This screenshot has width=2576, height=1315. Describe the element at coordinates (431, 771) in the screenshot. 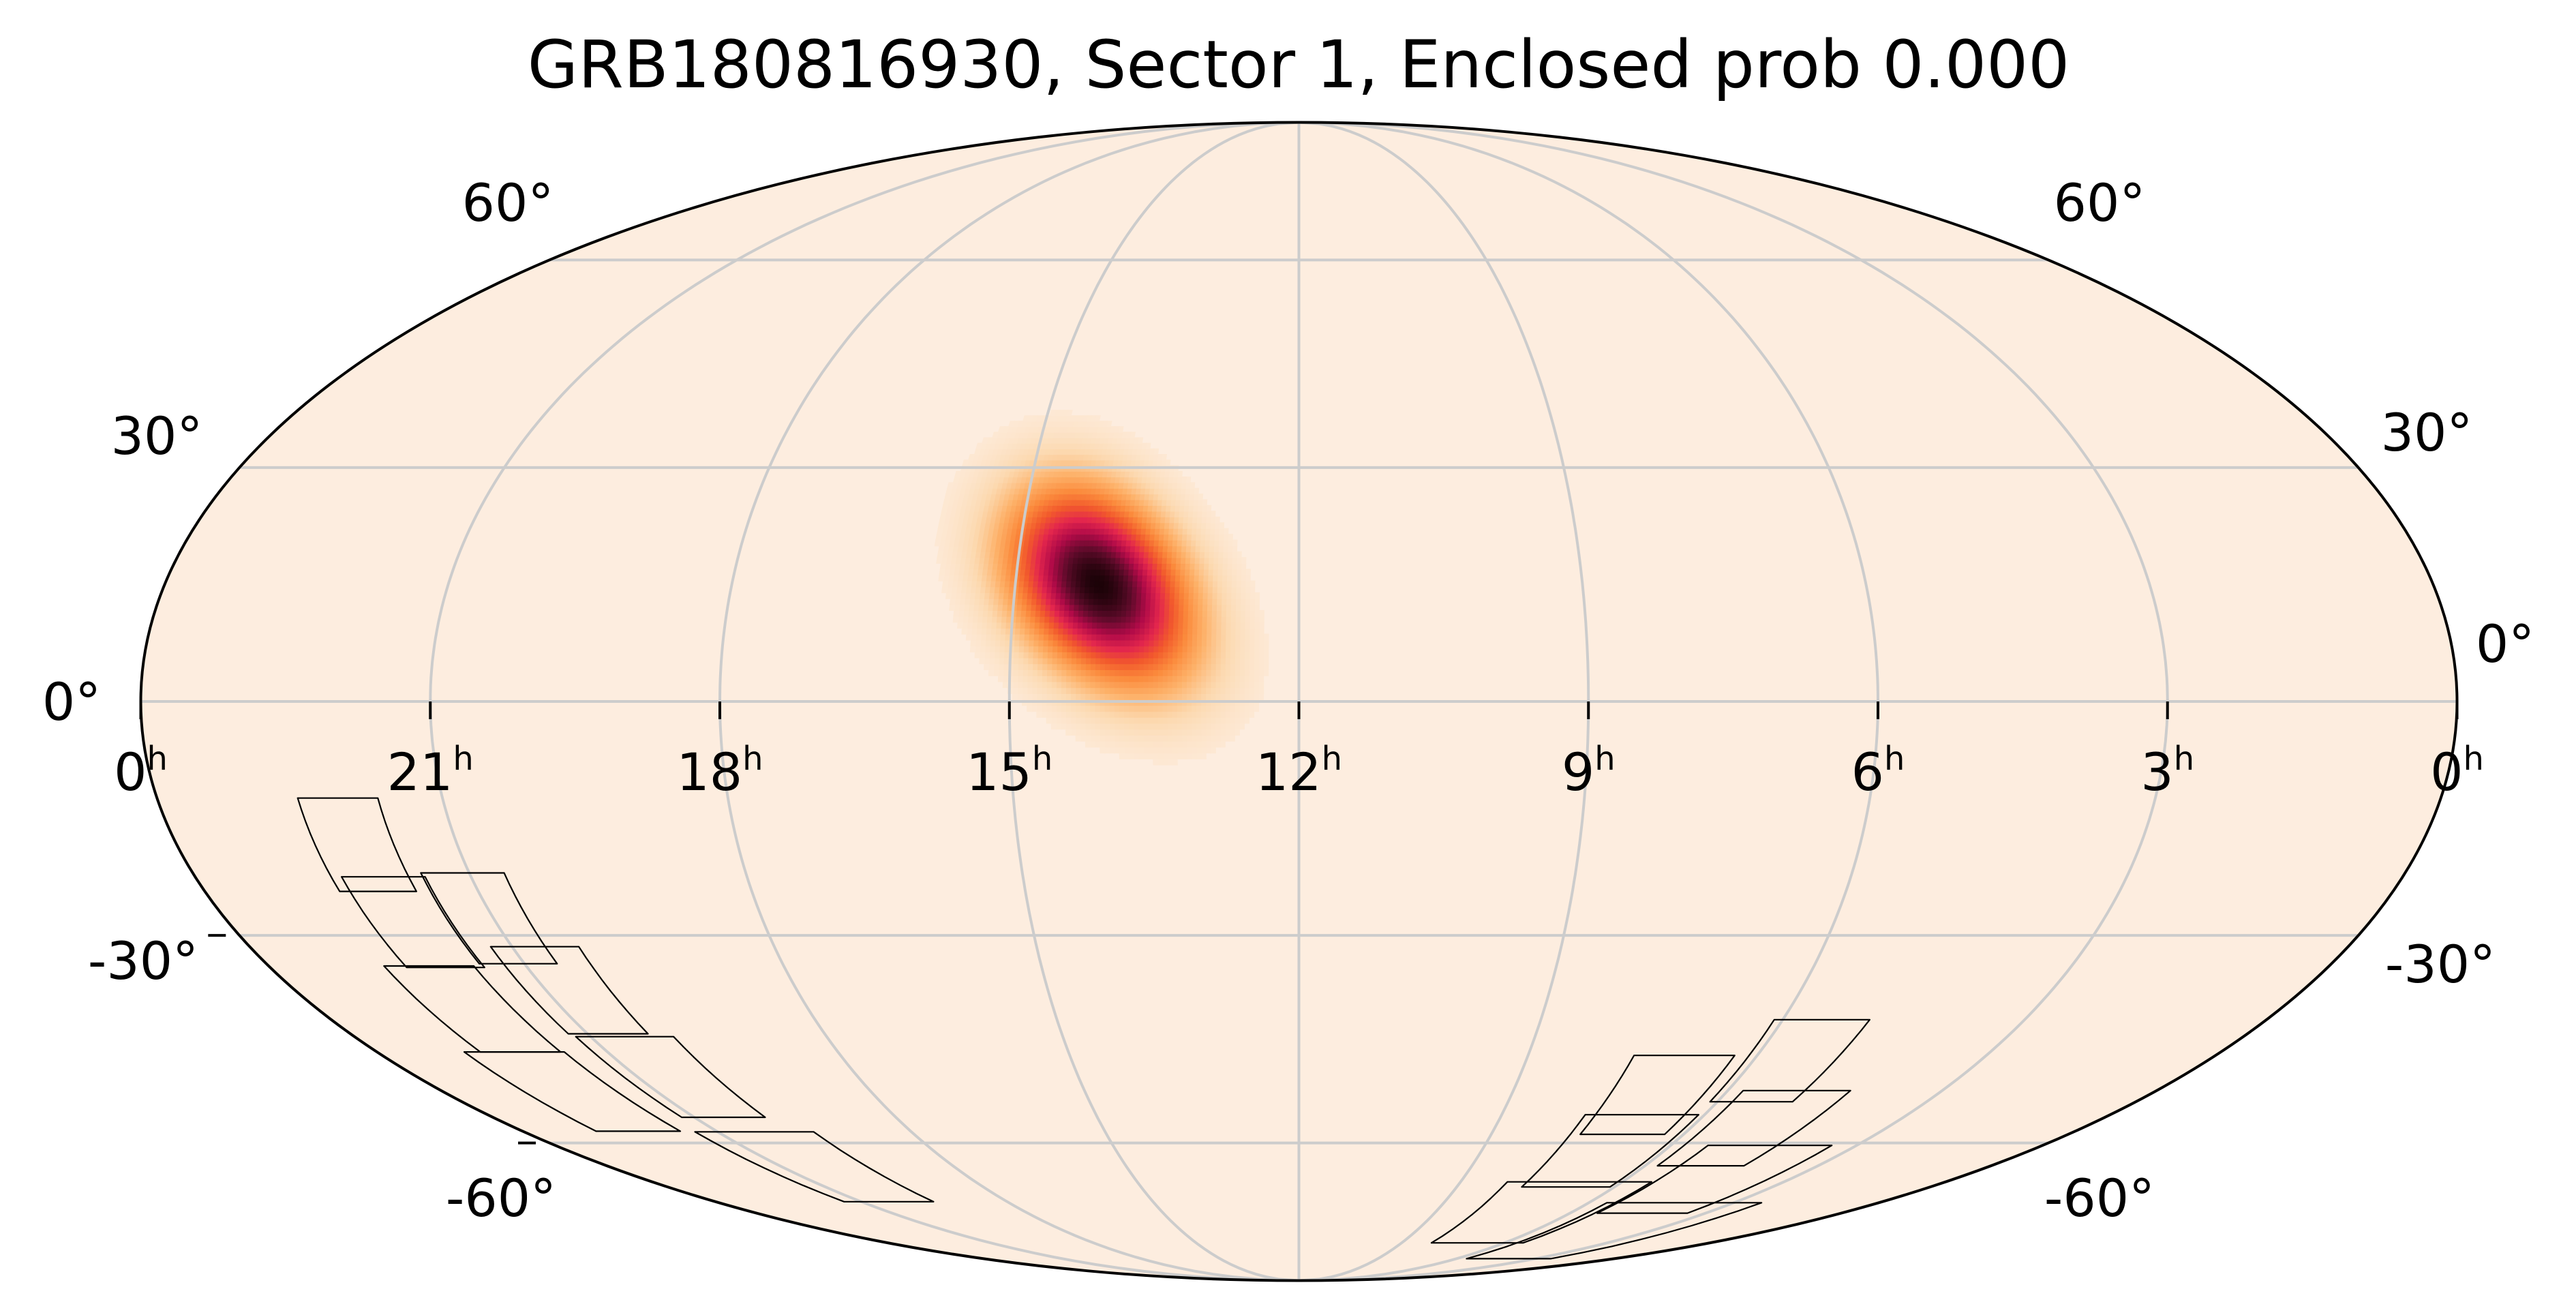

I see `ra-tick-label: 21h` at that location.